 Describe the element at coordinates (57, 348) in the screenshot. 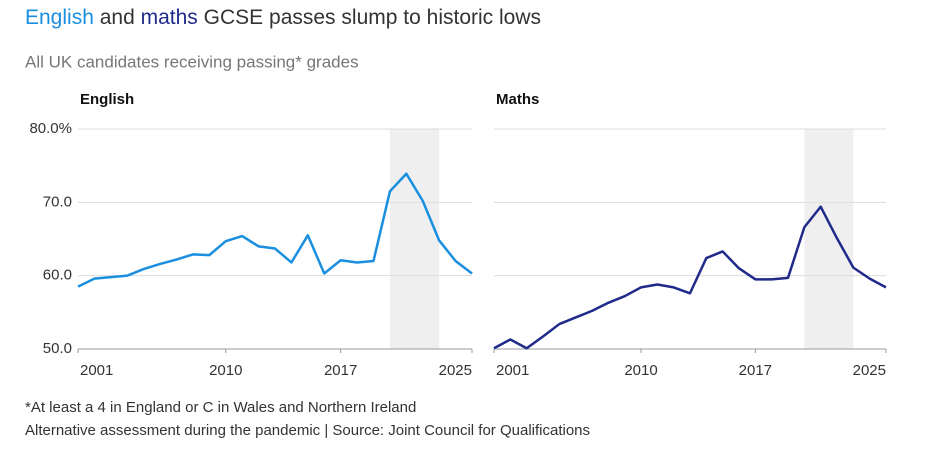

I see `y-tick-label: 50.0` at that location.